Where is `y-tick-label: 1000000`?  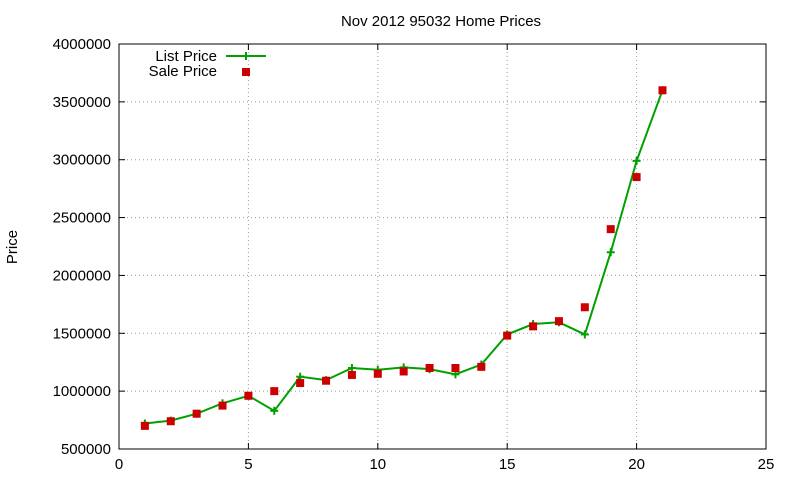 y-tick-label: 1000000 is located at coordinates (82, 391).